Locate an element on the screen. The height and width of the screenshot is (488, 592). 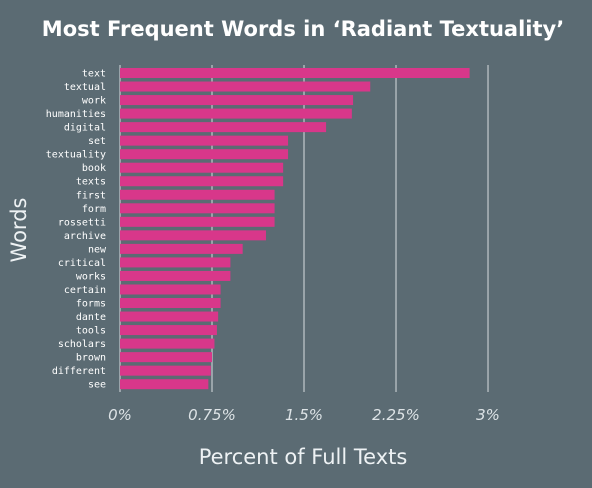
x-tick-labels: 0% 0.75% 1.5% 2.25% 3% is located at coordinates (304, 415).